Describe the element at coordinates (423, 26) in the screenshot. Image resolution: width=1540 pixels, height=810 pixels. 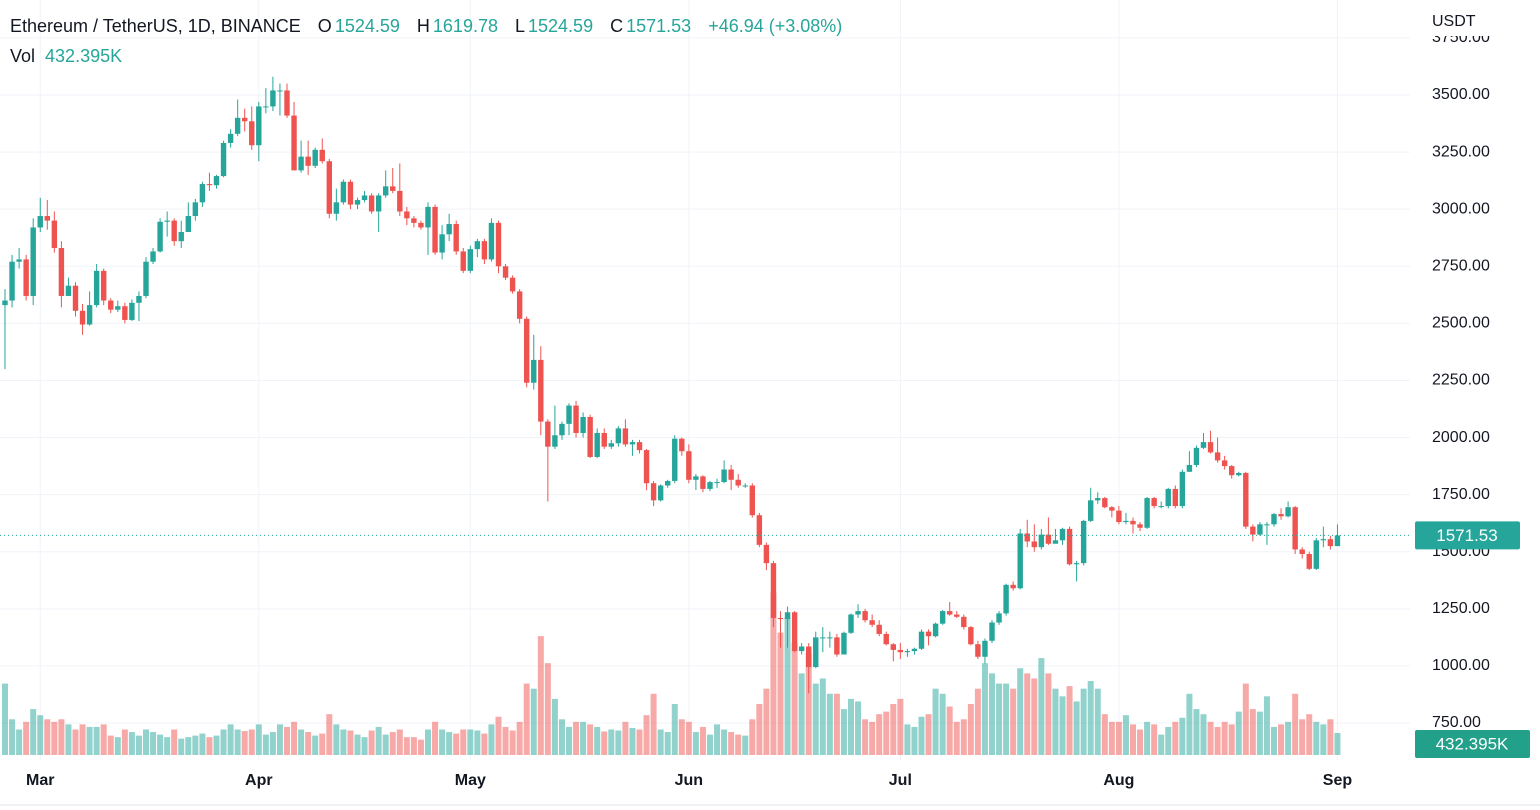
I see `high-letter: H` at that location.